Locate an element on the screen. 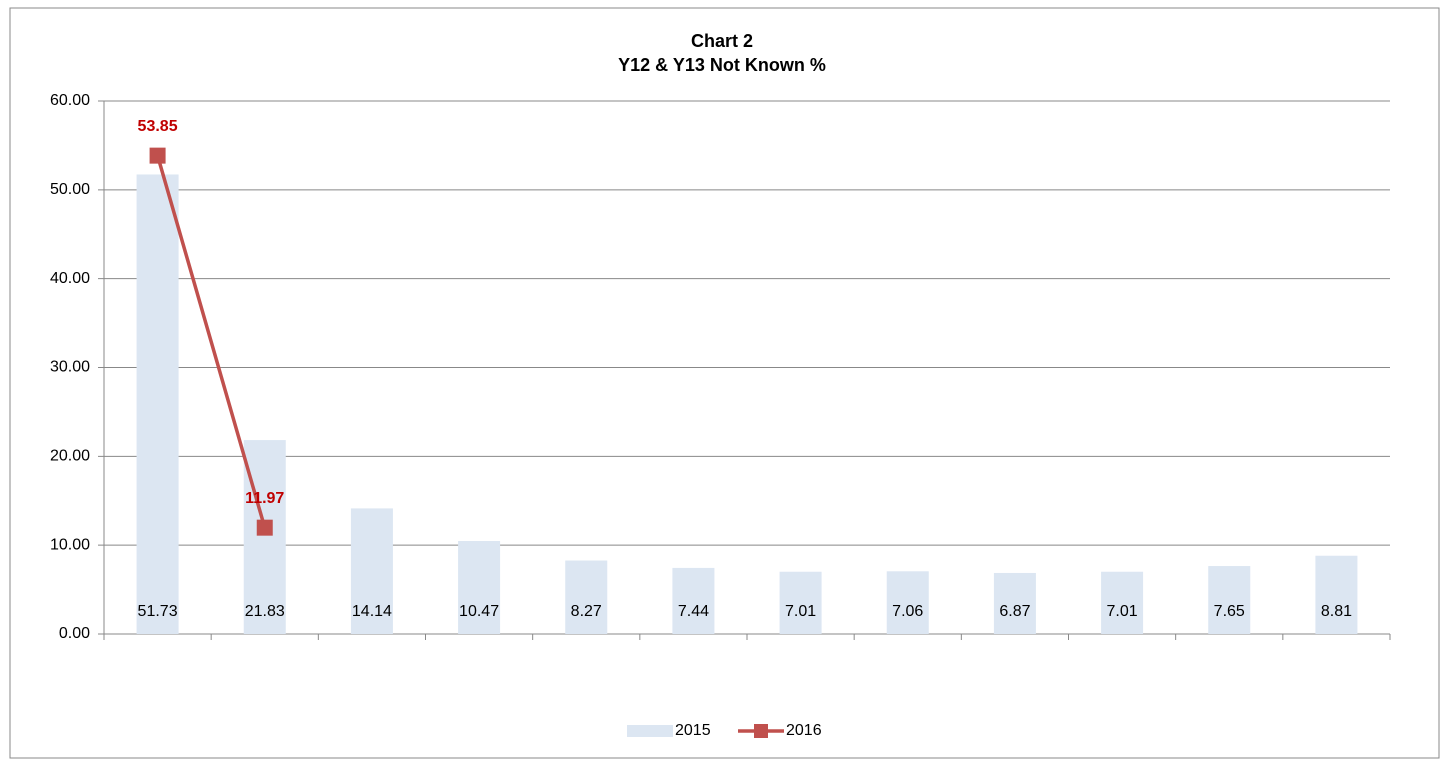 This screenshot has height=764, width=1445. line is located at coordinates (211, 342).